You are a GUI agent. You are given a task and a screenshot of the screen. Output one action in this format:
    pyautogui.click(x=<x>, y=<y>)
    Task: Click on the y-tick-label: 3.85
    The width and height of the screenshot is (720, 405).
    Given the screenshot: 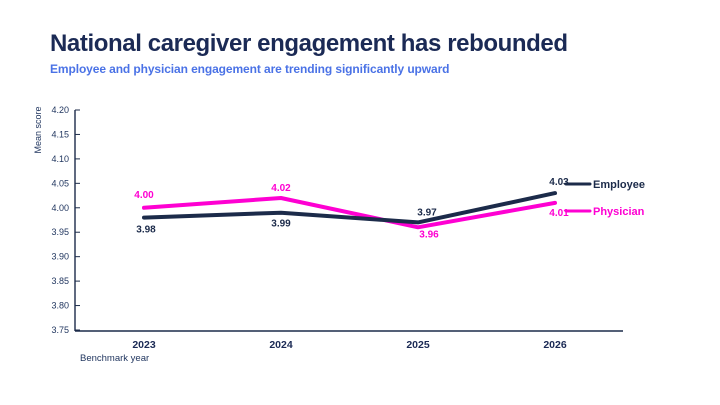 What is the action you would take?
    pyautogui.click(x=60, y=281)
    